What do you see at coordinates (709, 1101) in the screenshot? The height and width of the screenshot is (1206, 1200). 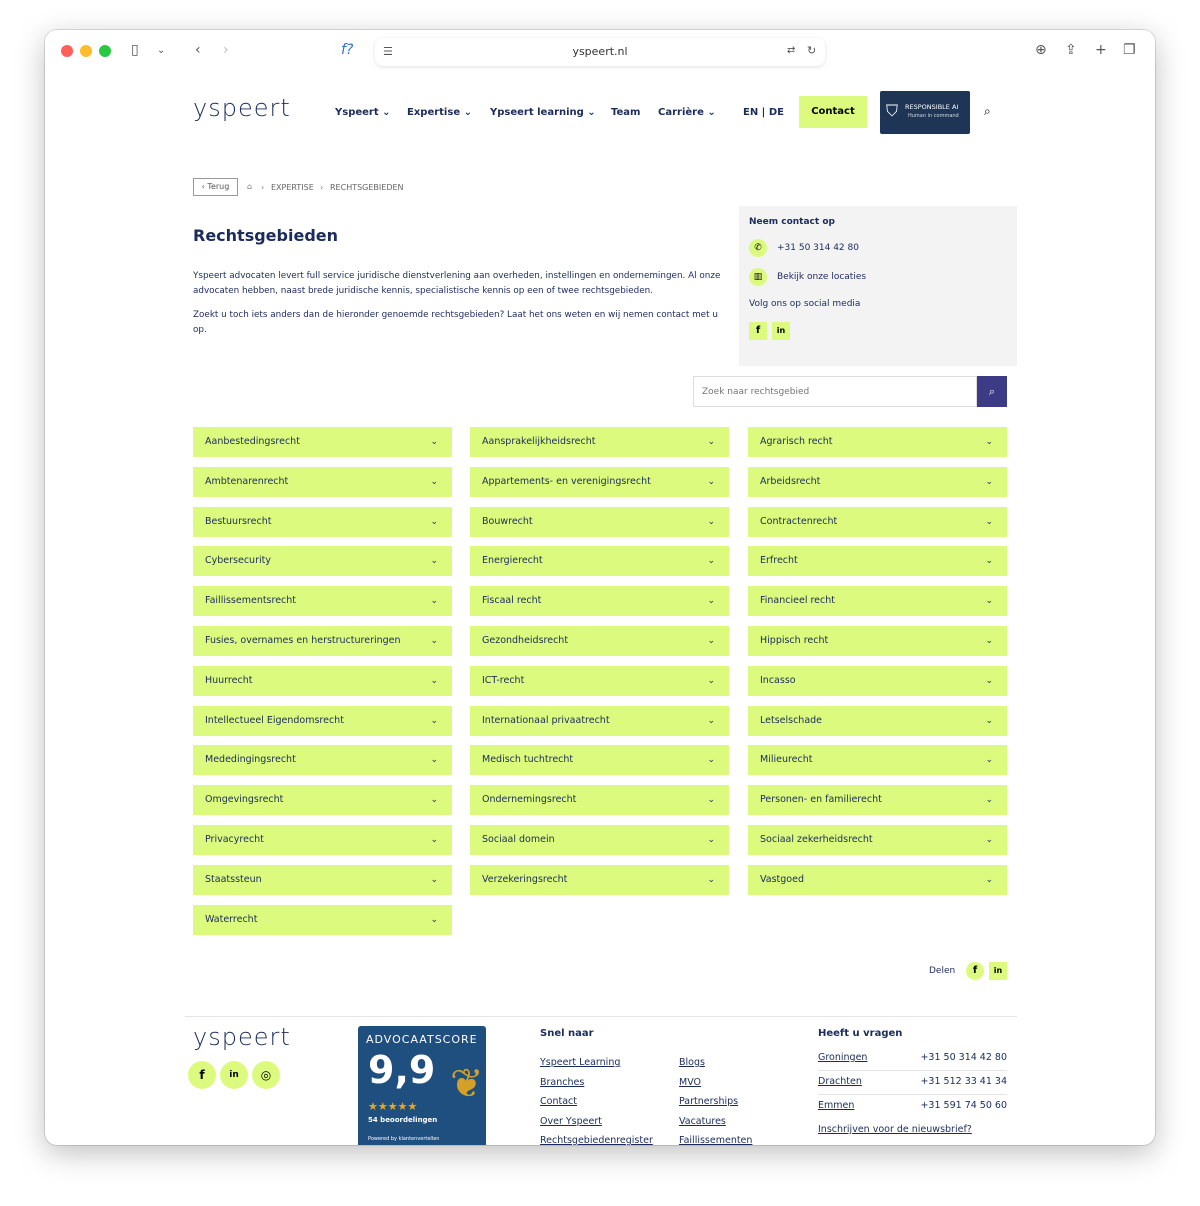 I see `footer-link: Partnerships` at bounding box center [709, 1101].